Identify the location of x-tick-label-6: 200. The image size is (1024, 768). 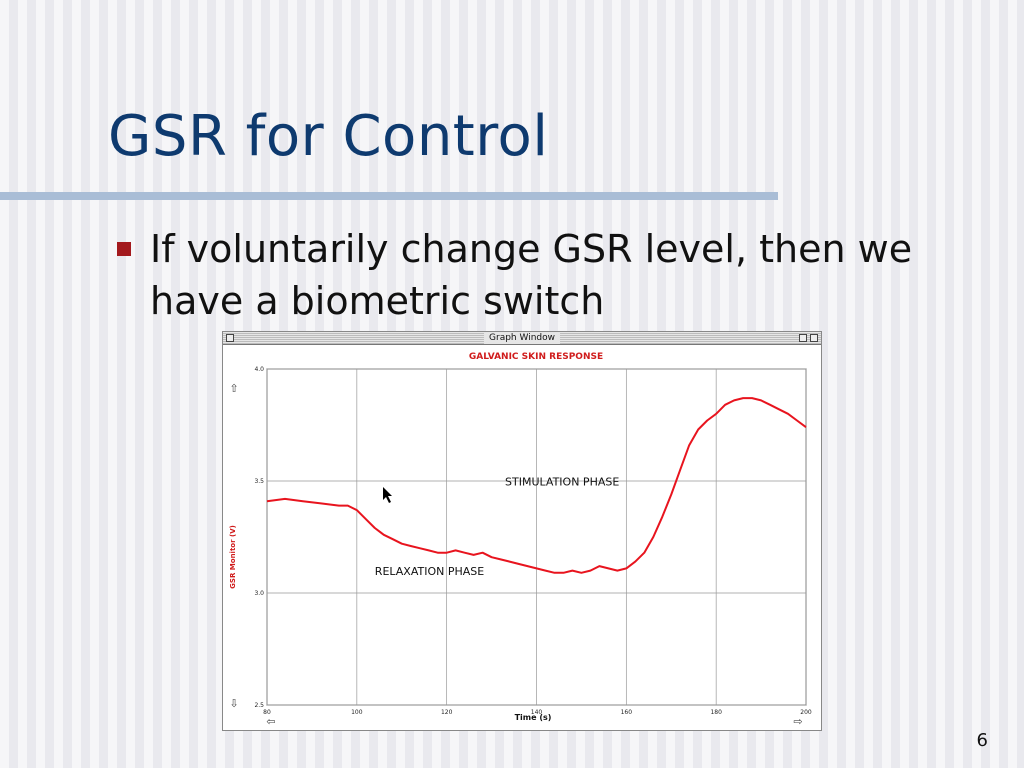
(806, 712).